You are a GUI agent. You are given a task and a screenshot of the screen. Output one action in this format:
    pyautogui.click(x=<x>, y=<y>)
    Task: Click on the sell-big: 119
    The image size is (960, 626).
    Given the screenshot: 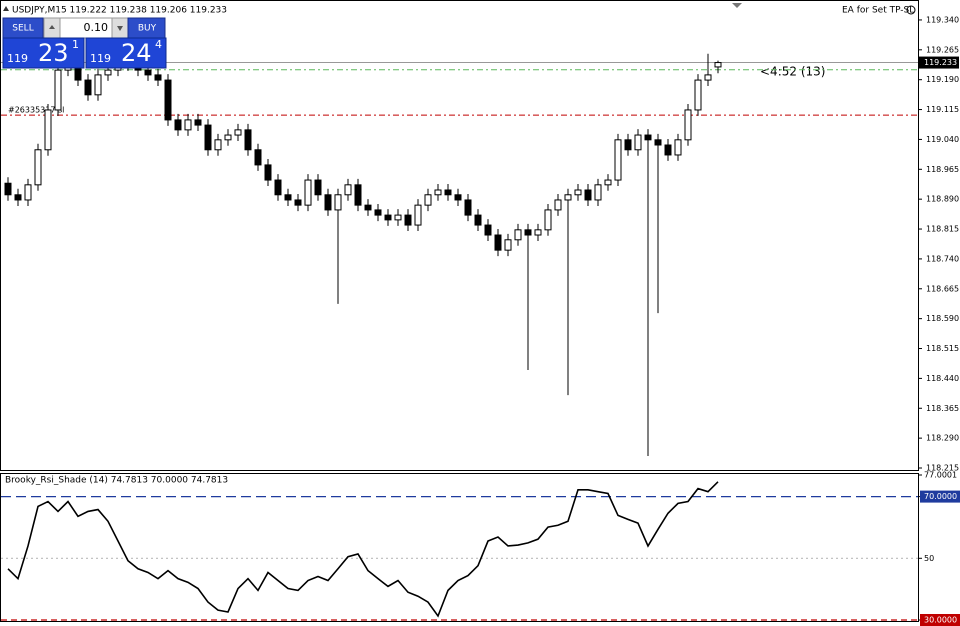 What is the action you would take?
    pyautogui.click(x=17, y=58)
    